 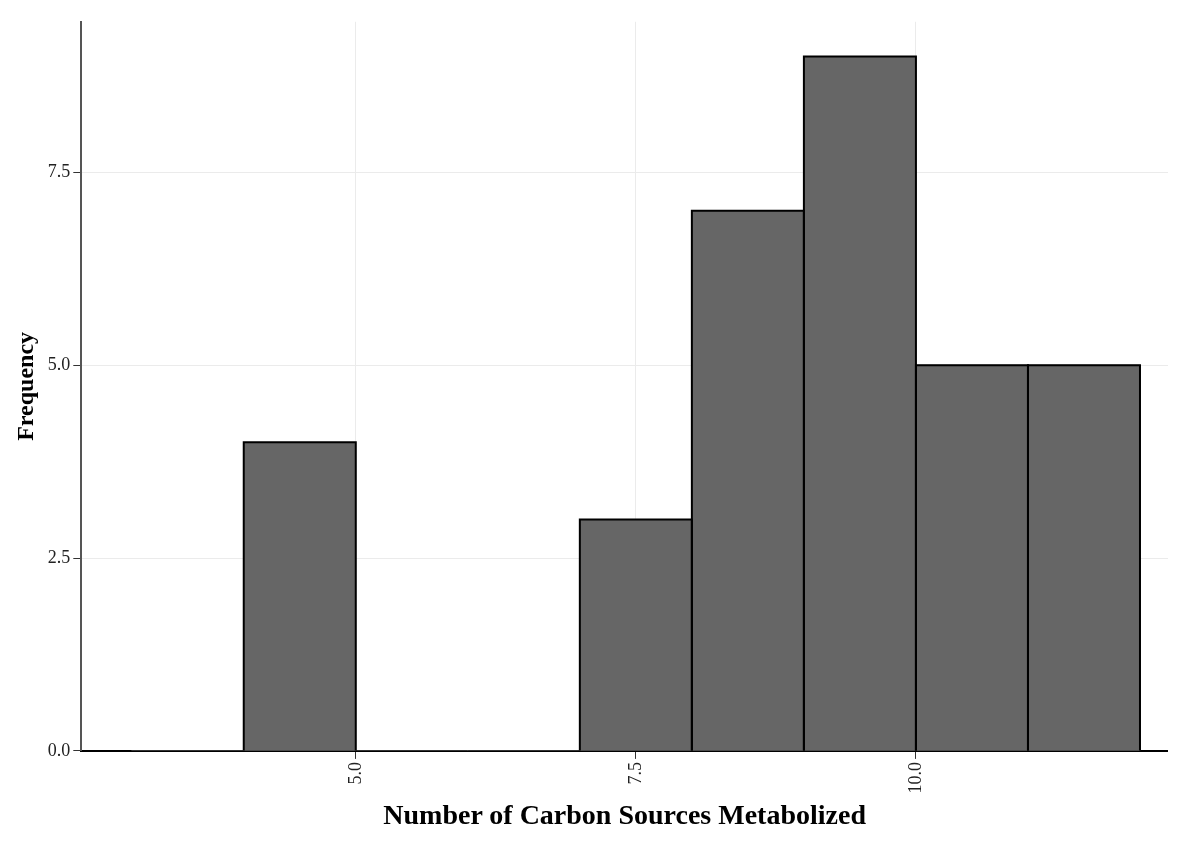 What do you see at coordinates (59, 363) in the screenshot?
I see `y-tick-label: 5.0` at bounding box center [59, 363].